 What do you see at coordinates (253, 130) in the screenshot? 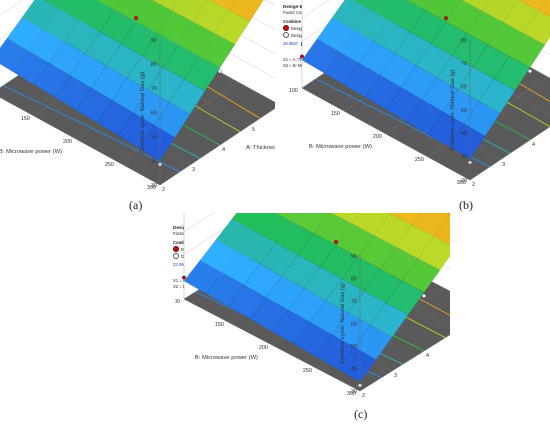
I see `x-tick-label: 5` at bounding box center [253, 130].